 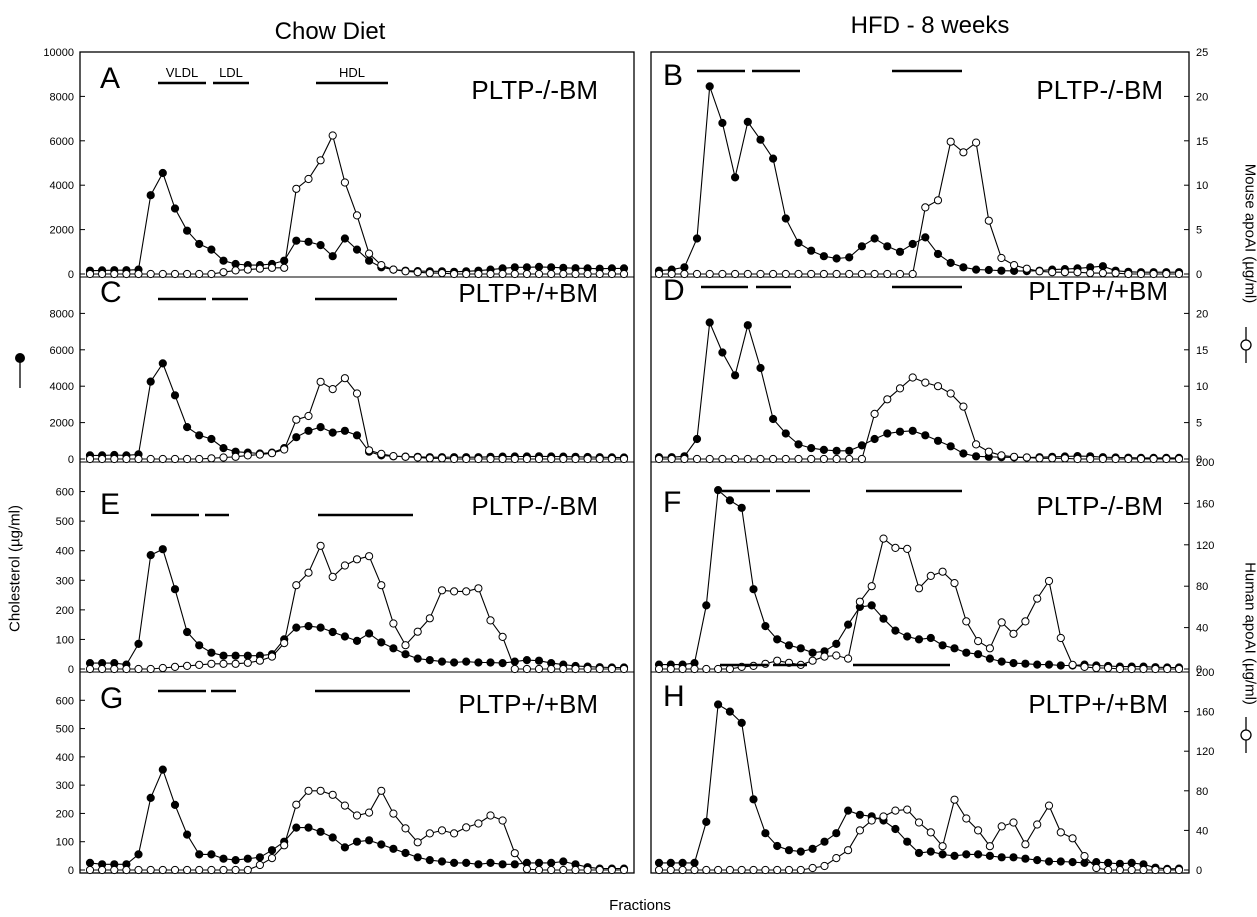 I want to click on panel-label-C: PLTP+/+BM, so click(x=528, y=293).